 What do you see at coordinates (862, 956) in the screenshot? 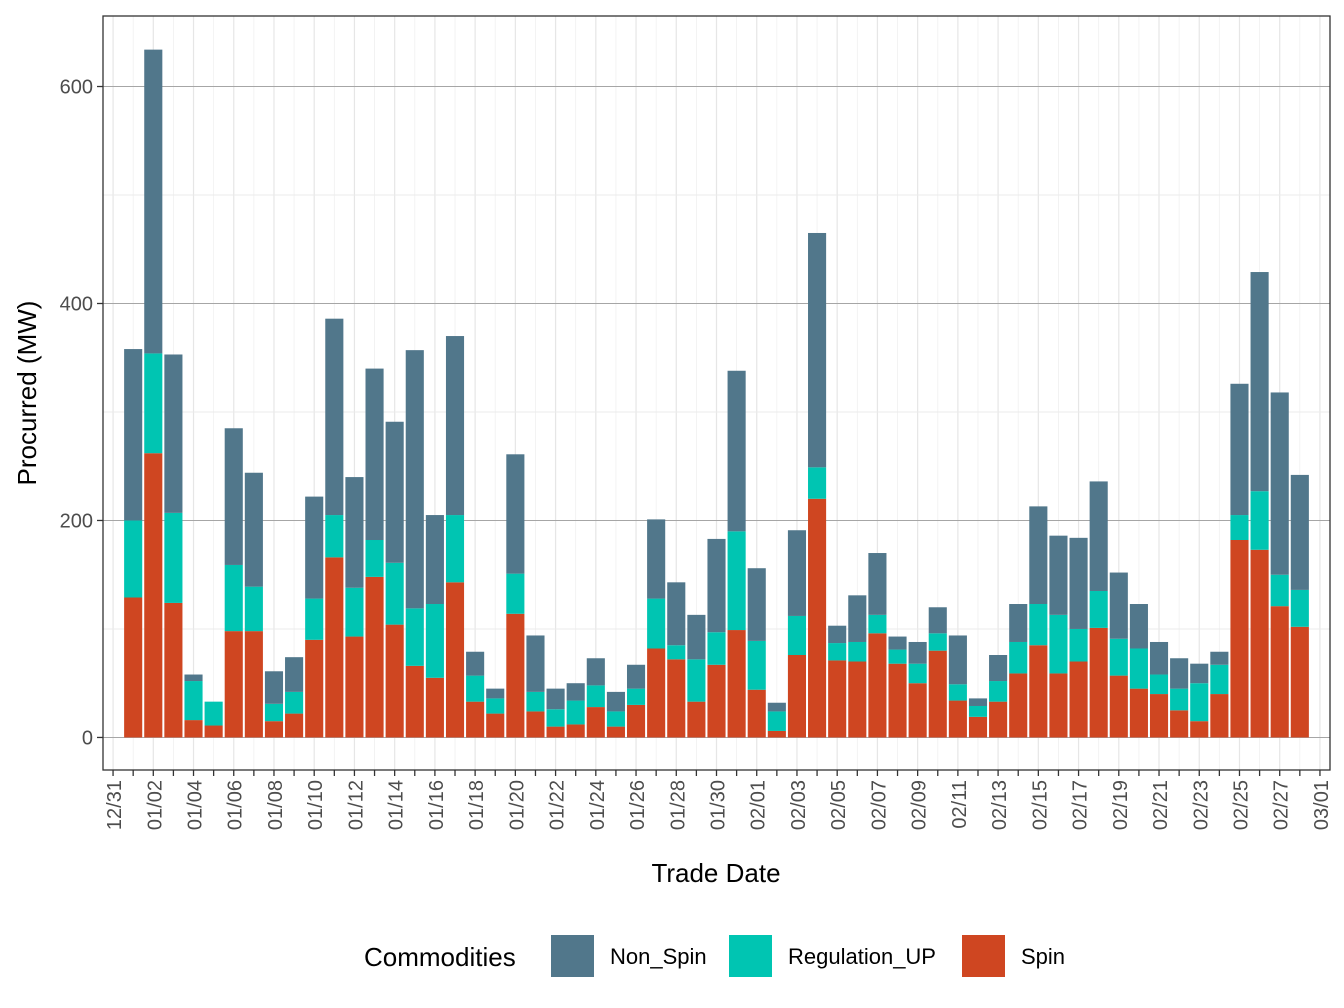
I see `legend-label-regulation-up: Regulation_UP` at bounding box center [862, 956].